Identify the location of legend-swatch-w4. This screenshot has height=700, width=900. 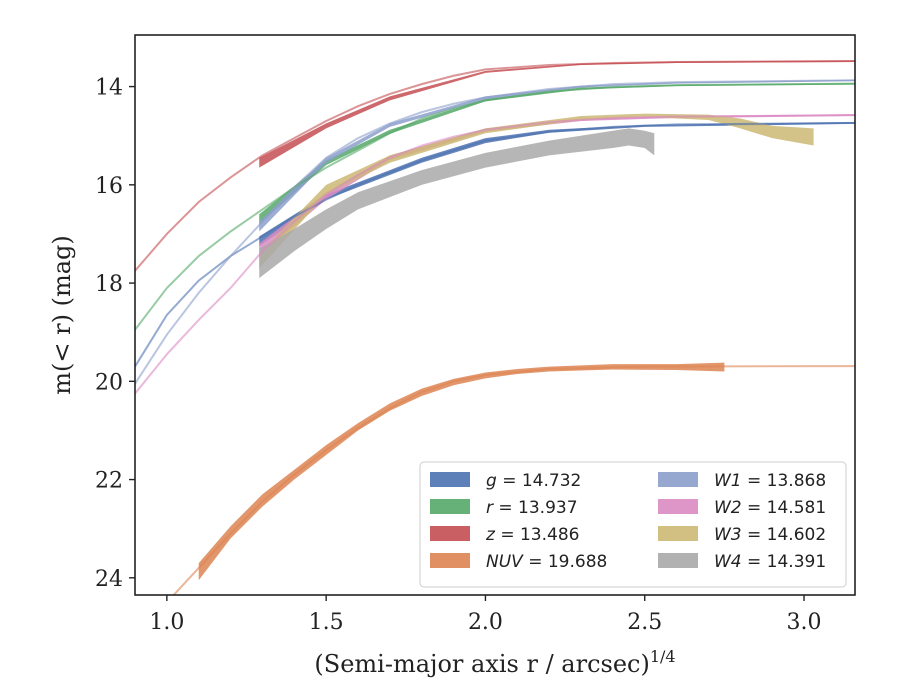
(678, 560).